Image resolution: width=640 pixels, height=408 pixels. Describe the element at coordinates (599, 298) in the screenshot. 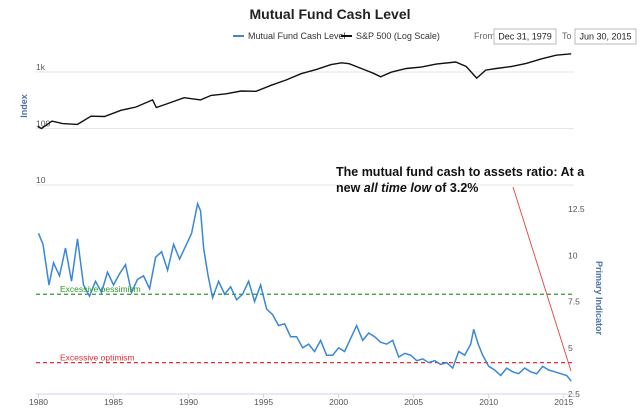

I see `lower-y-axis-title: Primary Indicator` at that location.